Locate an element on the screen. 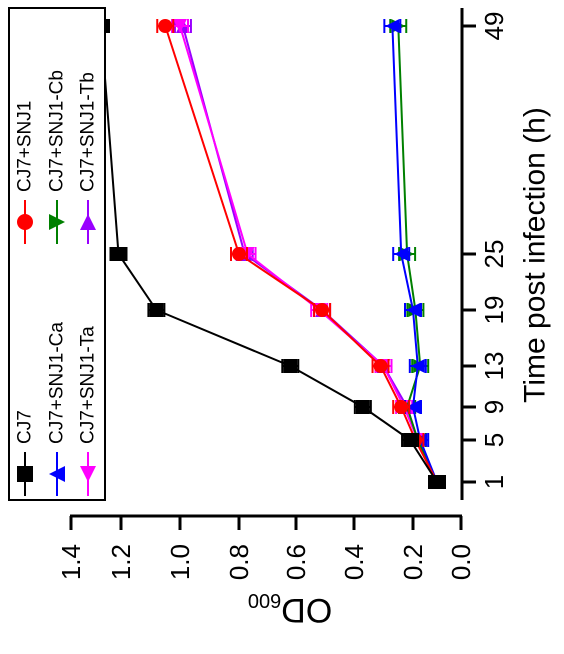  legend-item: CJ7 is located at coordinates (25, 453).